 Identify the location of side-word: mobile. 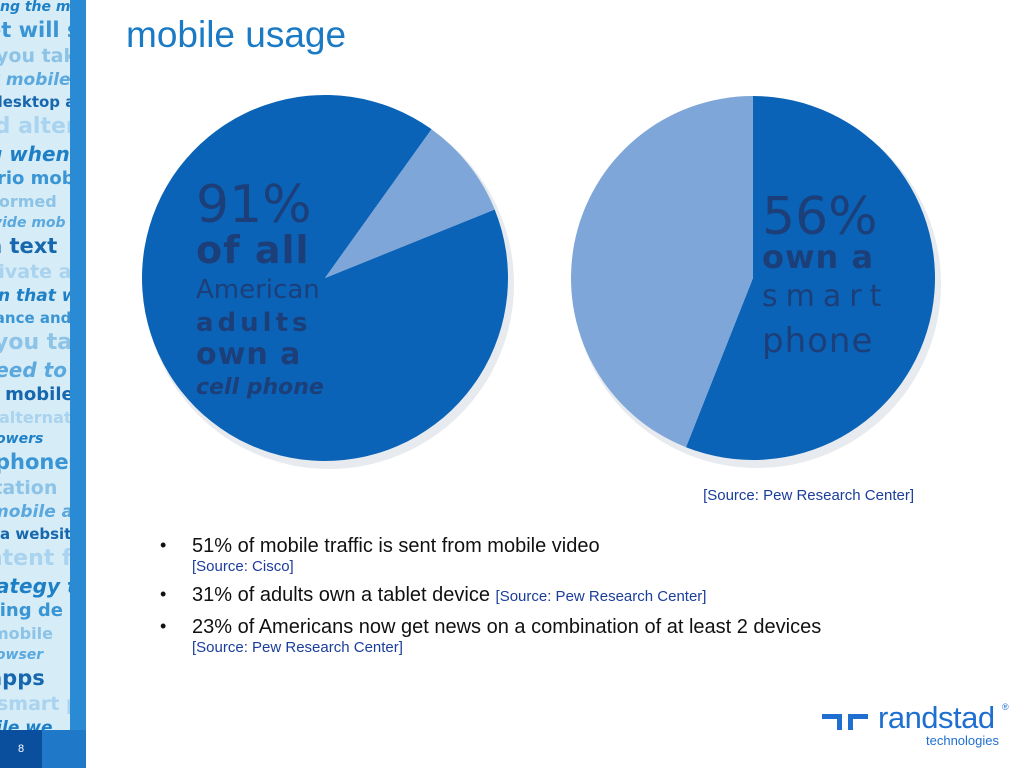
(26, 633).